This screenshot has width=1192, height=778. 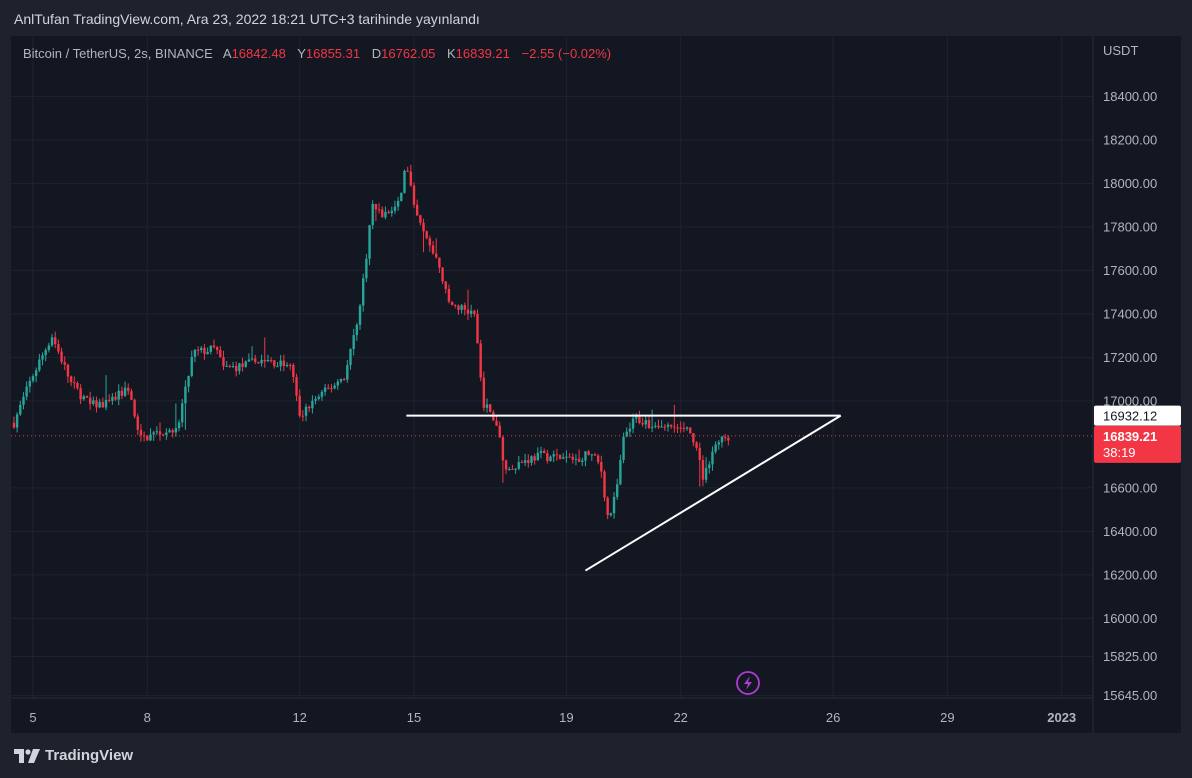 I want to click on tradingview-brand: TradingView, so click(x=73, y=755).